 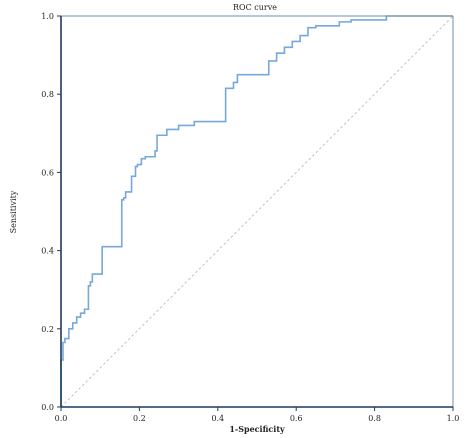 I want to click on x-tick-label: 0.4, so click(x=217, y=418).